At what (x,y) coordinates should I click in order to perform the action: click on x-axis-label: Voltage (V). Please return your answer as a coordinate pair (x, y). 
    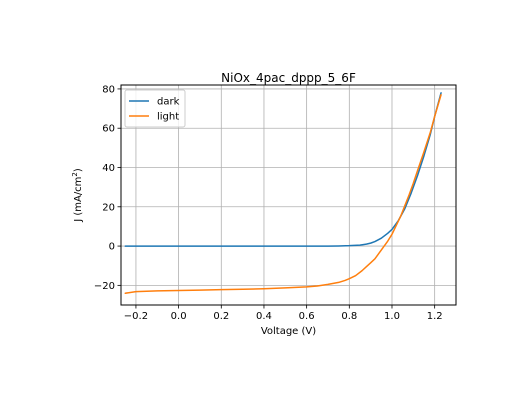
    Looking at the image, I should click on (288, 331).